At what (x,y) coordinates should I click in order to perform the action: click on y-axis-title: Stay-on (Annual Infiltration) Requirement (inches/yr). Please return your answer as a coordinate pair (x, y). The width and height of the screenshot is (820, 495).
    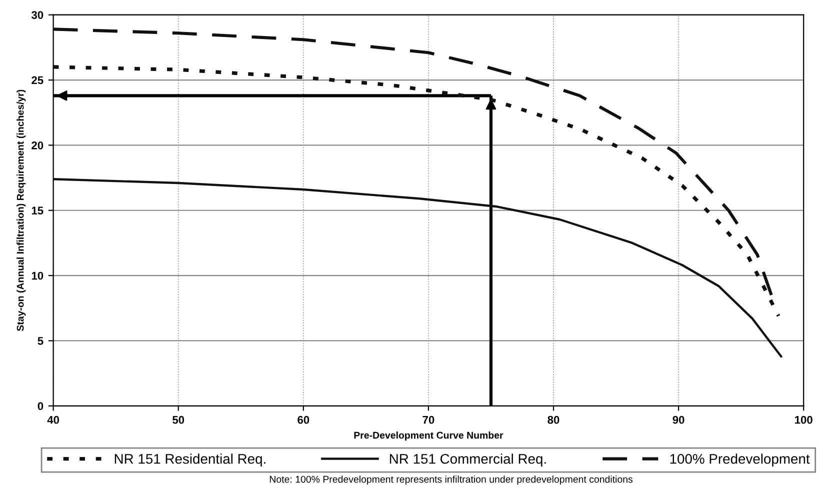
    Looking at the image, I should click on (21, 211).